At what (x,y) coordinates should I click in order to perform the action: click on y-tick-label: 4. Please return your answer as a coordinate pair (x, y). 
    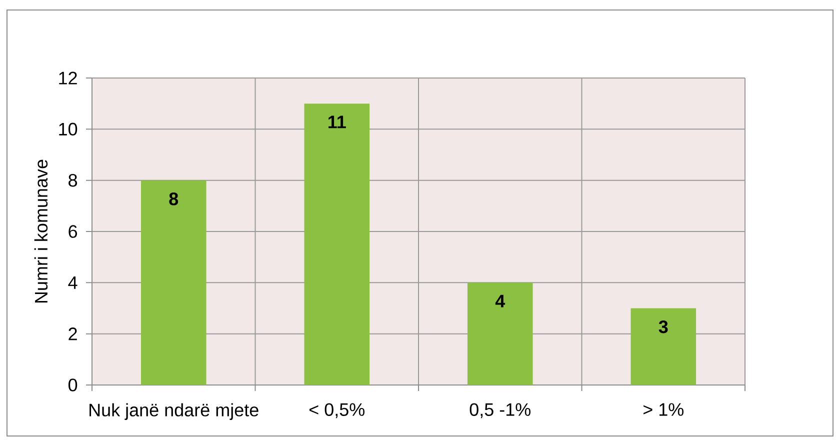
    Looking at the image, I should click on (73, 282).